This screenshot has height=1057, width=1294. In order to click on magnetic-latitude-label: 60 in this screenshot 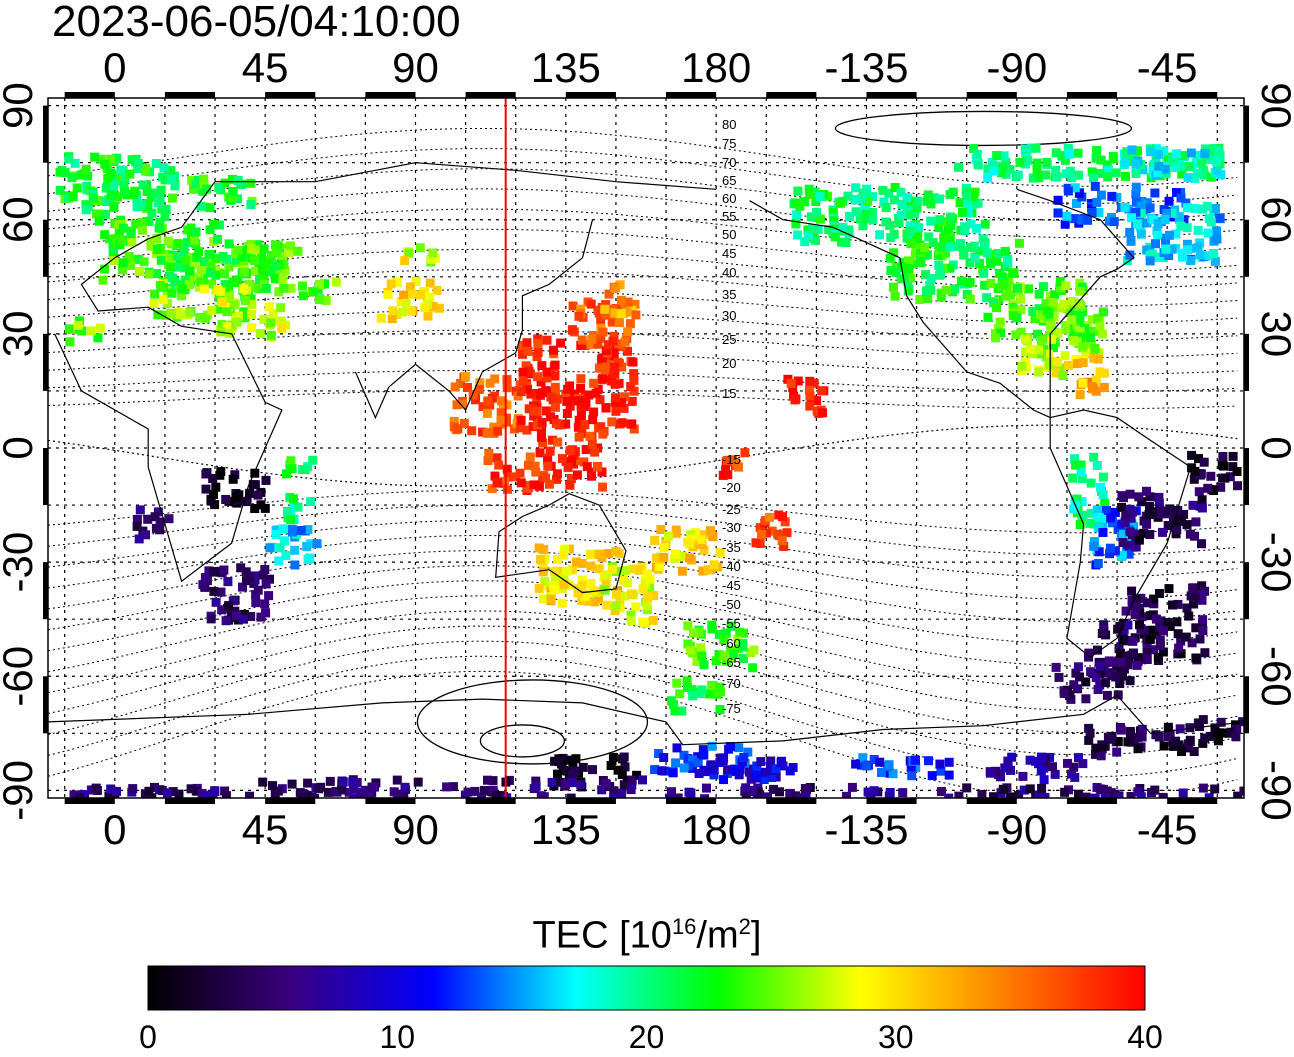, I will do `click(729, 198)`.